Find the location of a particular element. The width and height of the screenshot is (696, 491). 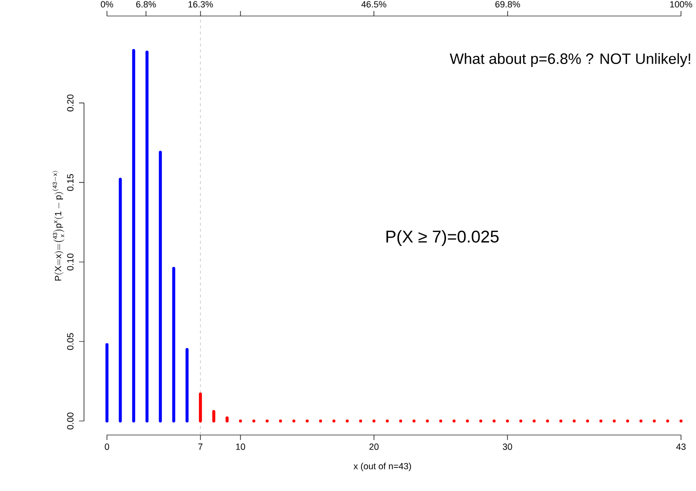

x-tick-label: 7 is located at coordinates (200, 447).